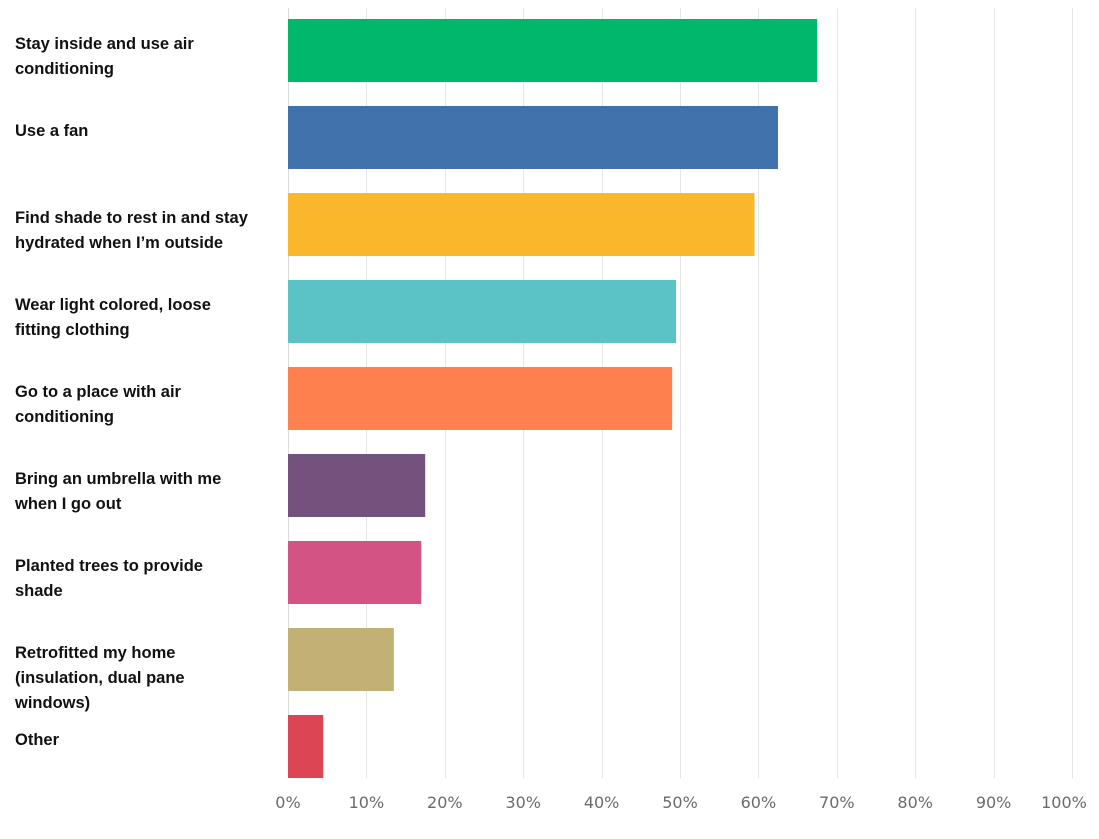  What do you see at coordinates (109, 578) in the screenshot?
I see `category-label: Planted trees to provide shade` at bounding box center [109, 578].